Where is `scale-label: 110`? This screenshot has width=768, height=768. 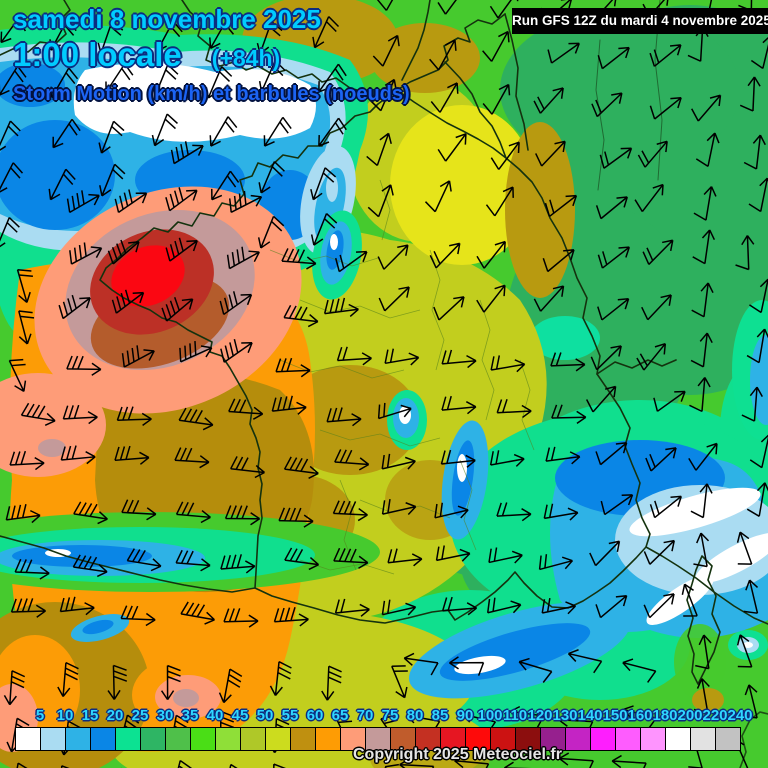
scale-label: 110 is located at coordinates (515, 715).